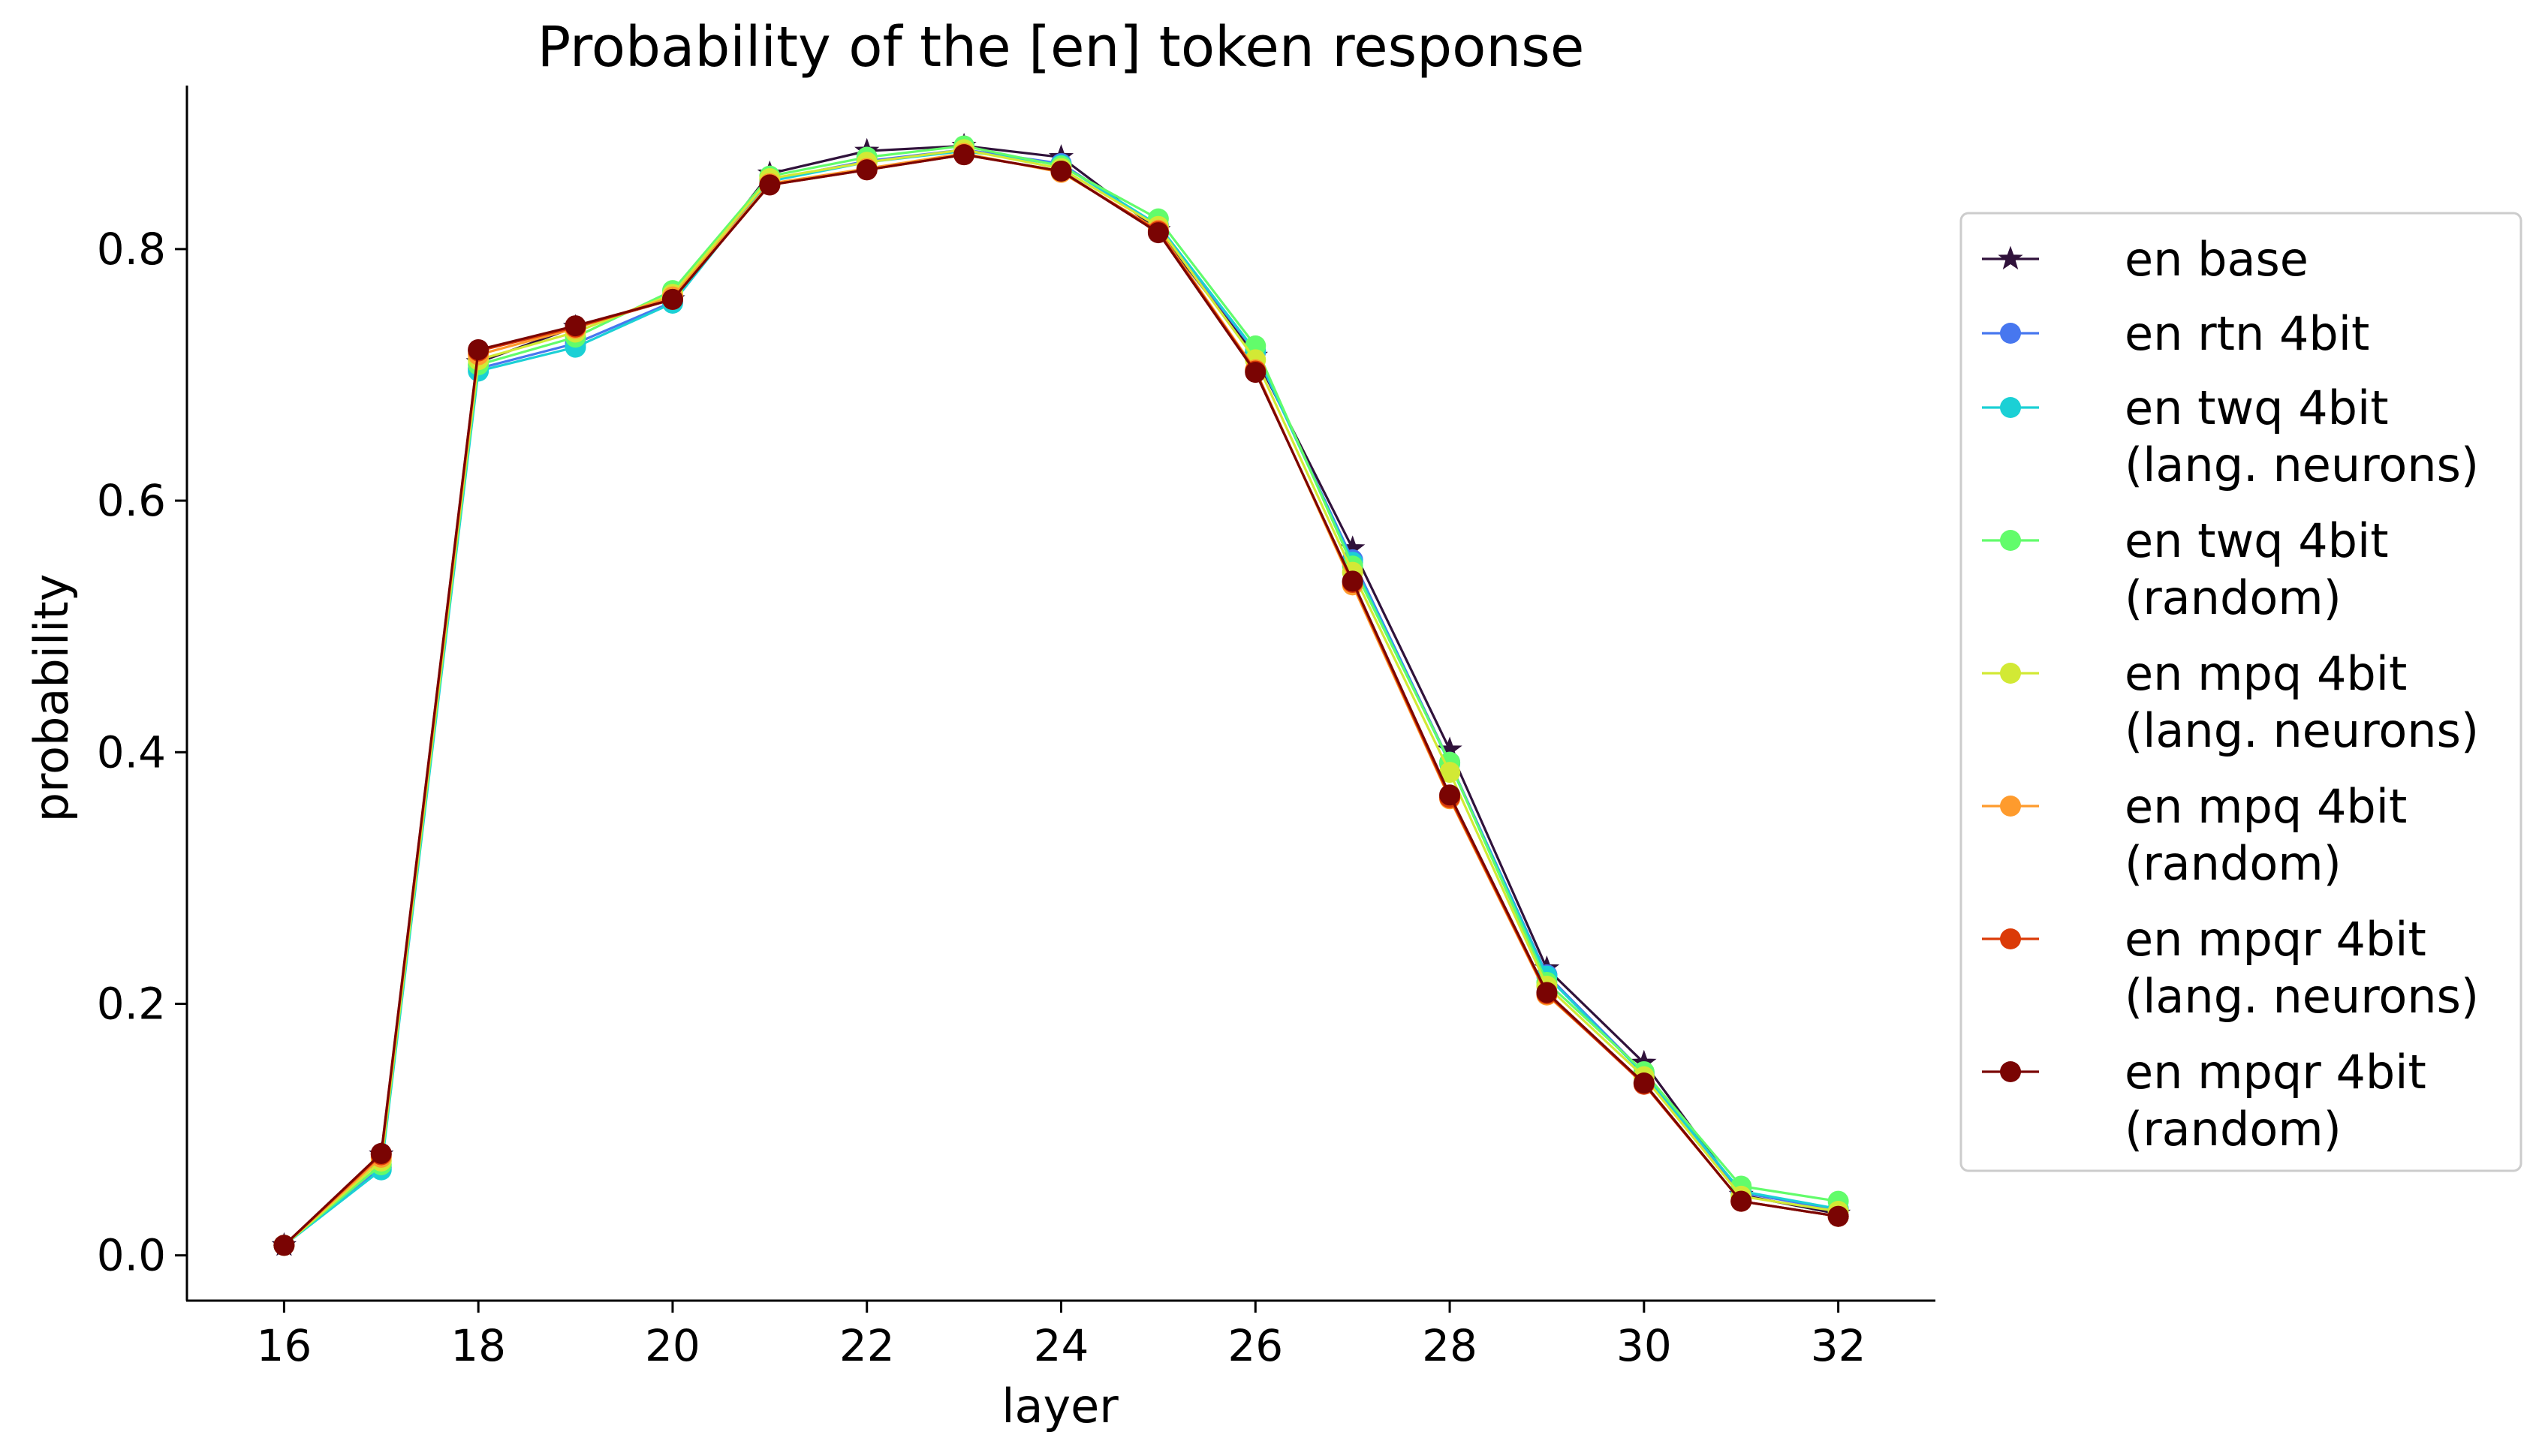 The height and width of the screenshot is (1456, 2539). I want to click on legend-item-4: en mpq 4bit(lang. neurons), so click(2230, 702).